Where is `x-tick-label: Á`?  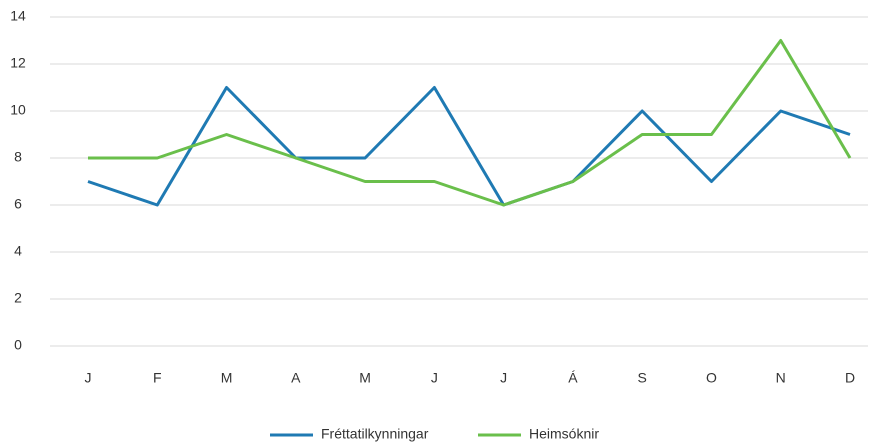
x-tick-label: Á is located at coordinates (573, 378).